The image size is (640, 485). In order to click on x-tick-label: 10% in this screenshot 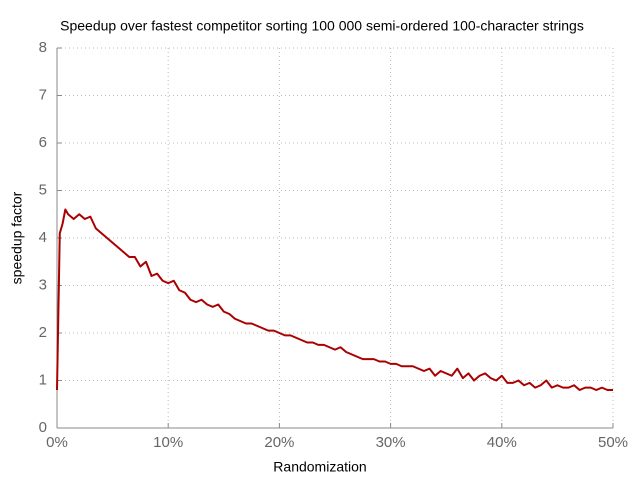, I will do `click(168, 442)`.